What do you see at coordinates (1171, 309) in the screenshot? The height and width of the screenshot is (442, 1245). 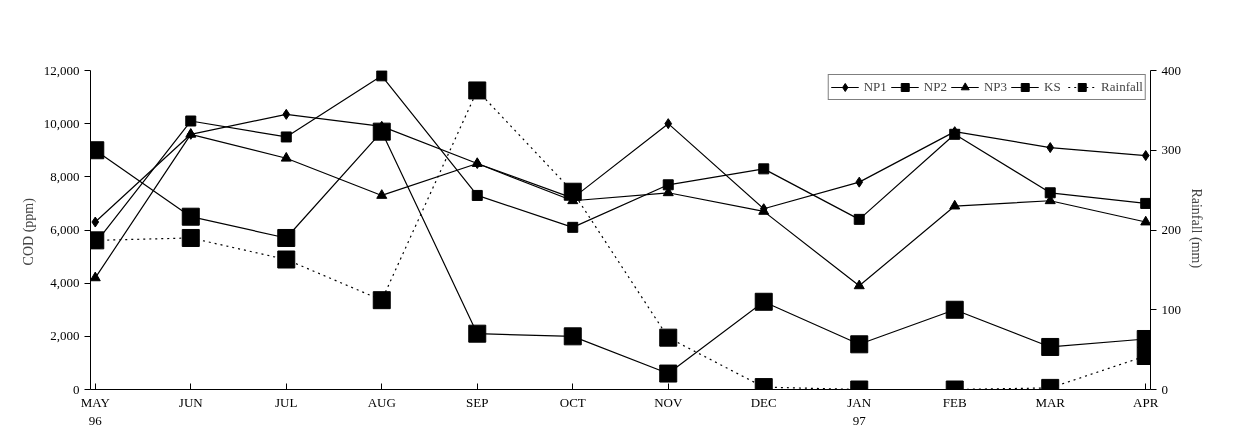 I see `y2-tick-label: 100` at bounding box center [1171, 309].